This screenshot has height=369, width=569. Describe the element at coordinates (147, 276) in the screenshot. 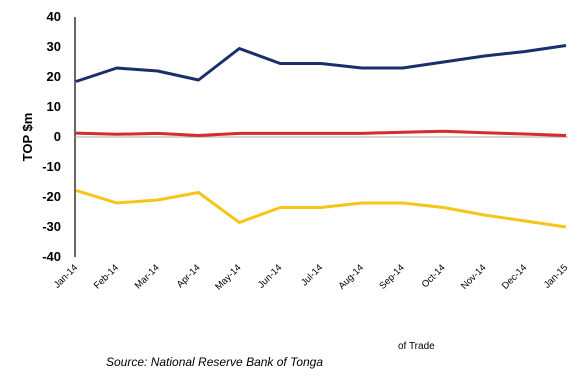

I see `x-tick-label: Mar-14` at that location.